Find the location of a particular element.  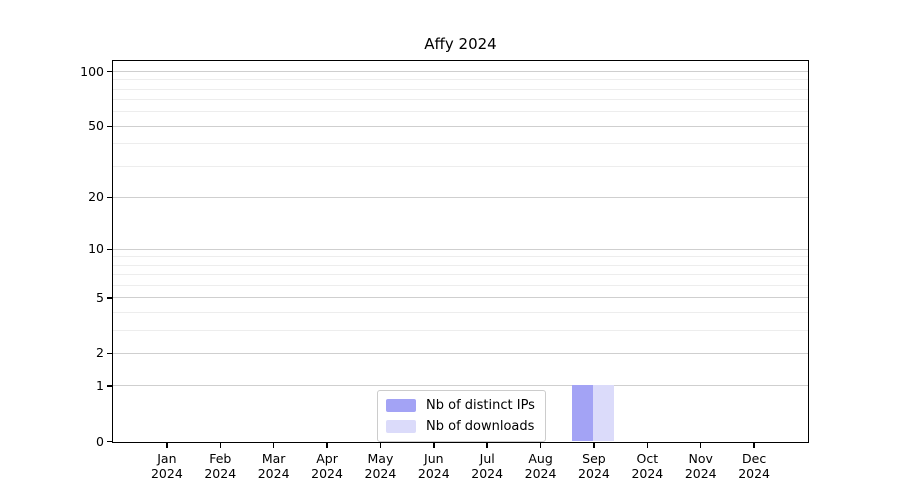

y-tick-label: 2 is located at coordinates (100, 353).